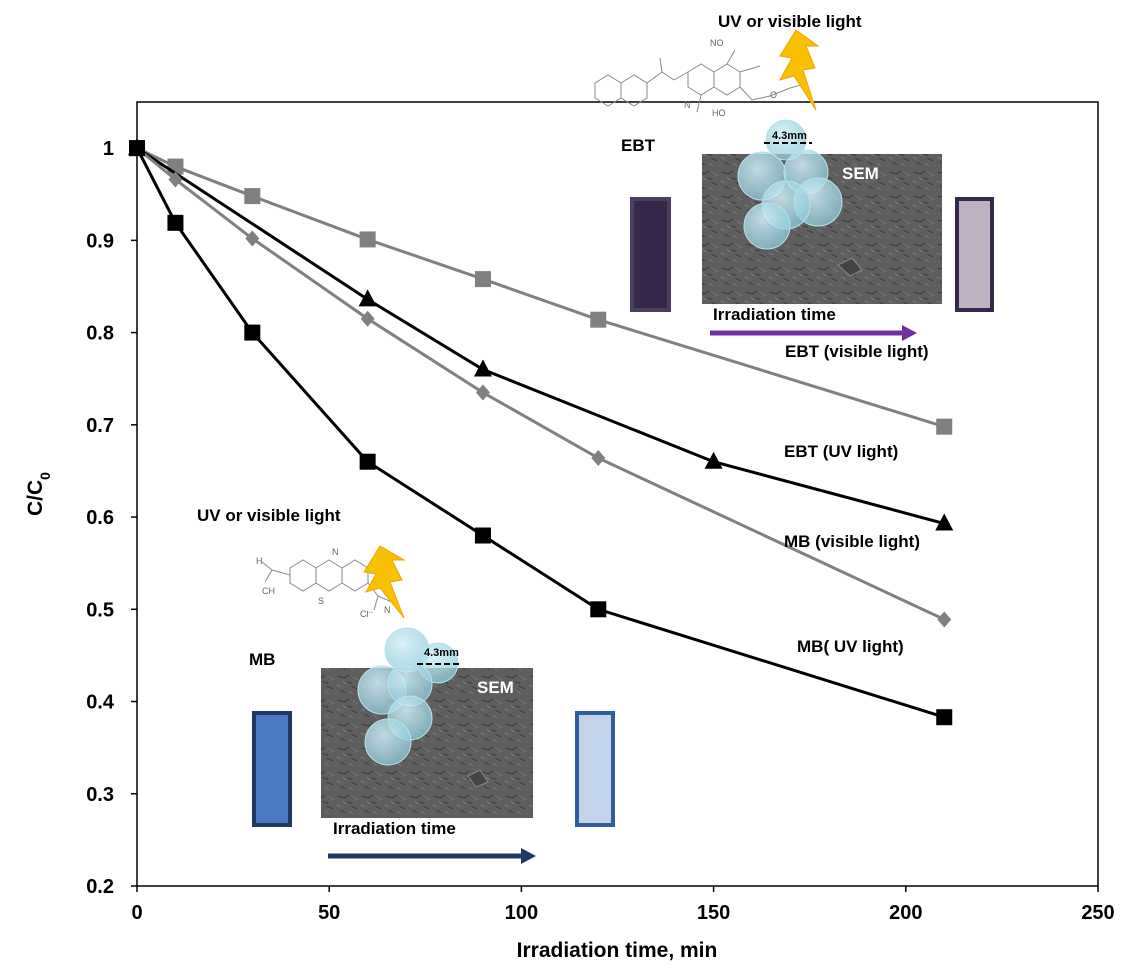 Image resolution: width=1127 pixels, height=977 pixels. What do you see at coordinates (495, 687) in the screenshot?
I see `sem-label-bottom: SEM` at bounding box center [495, 687].